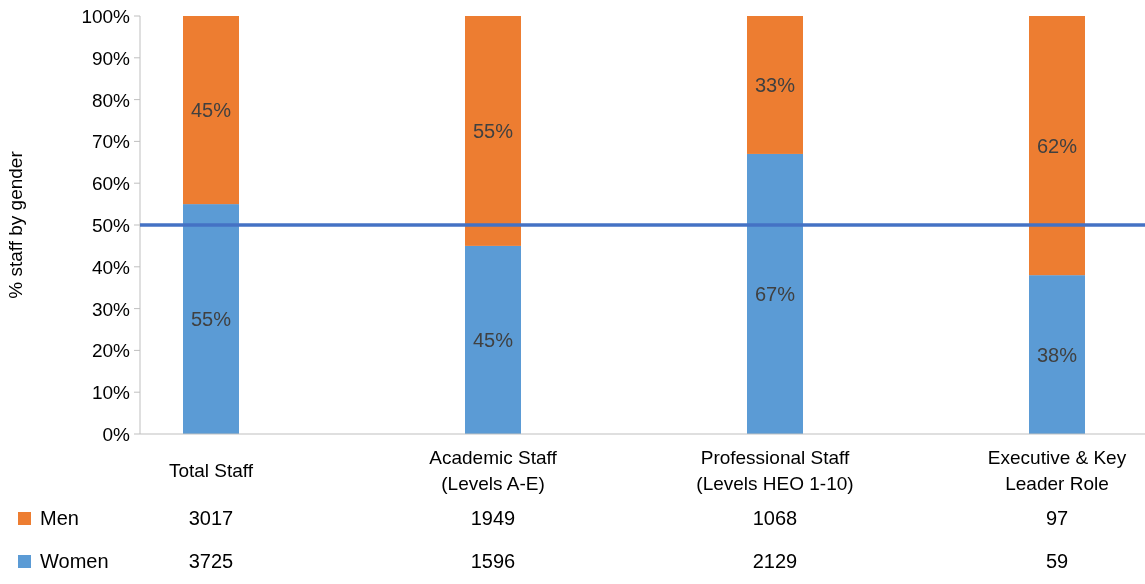  What do you see at coordinates (74, 561) in the screenshot?
I see `legend-label: Women` at bounding box center [74, 561].